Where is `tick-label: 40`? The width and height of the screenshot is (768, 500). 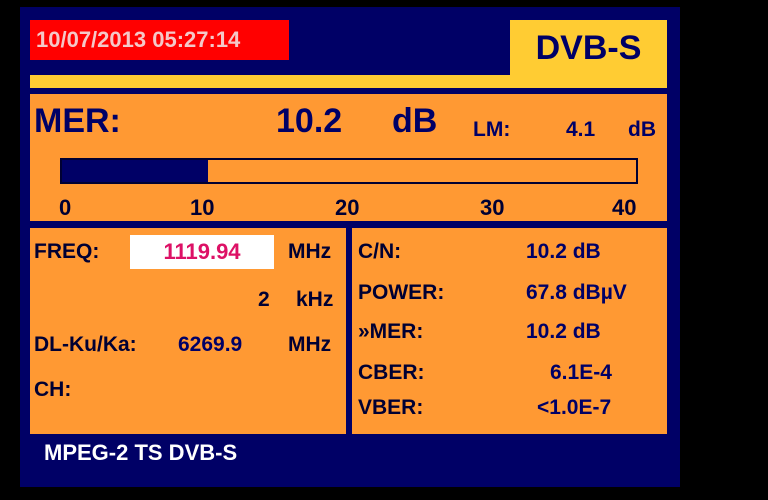
tick-label: 40 is located at coordinates (624, 207).